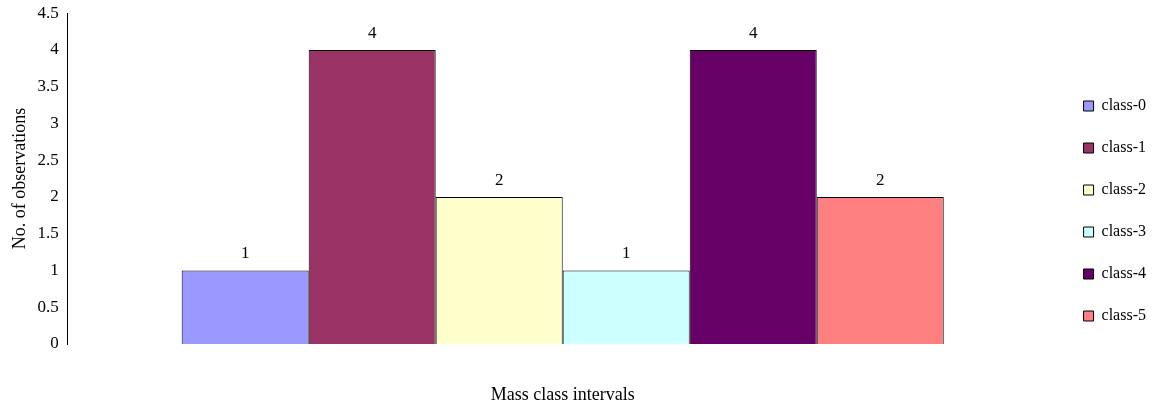  I want to click on legend-label: class-5, so click(1124, 315).